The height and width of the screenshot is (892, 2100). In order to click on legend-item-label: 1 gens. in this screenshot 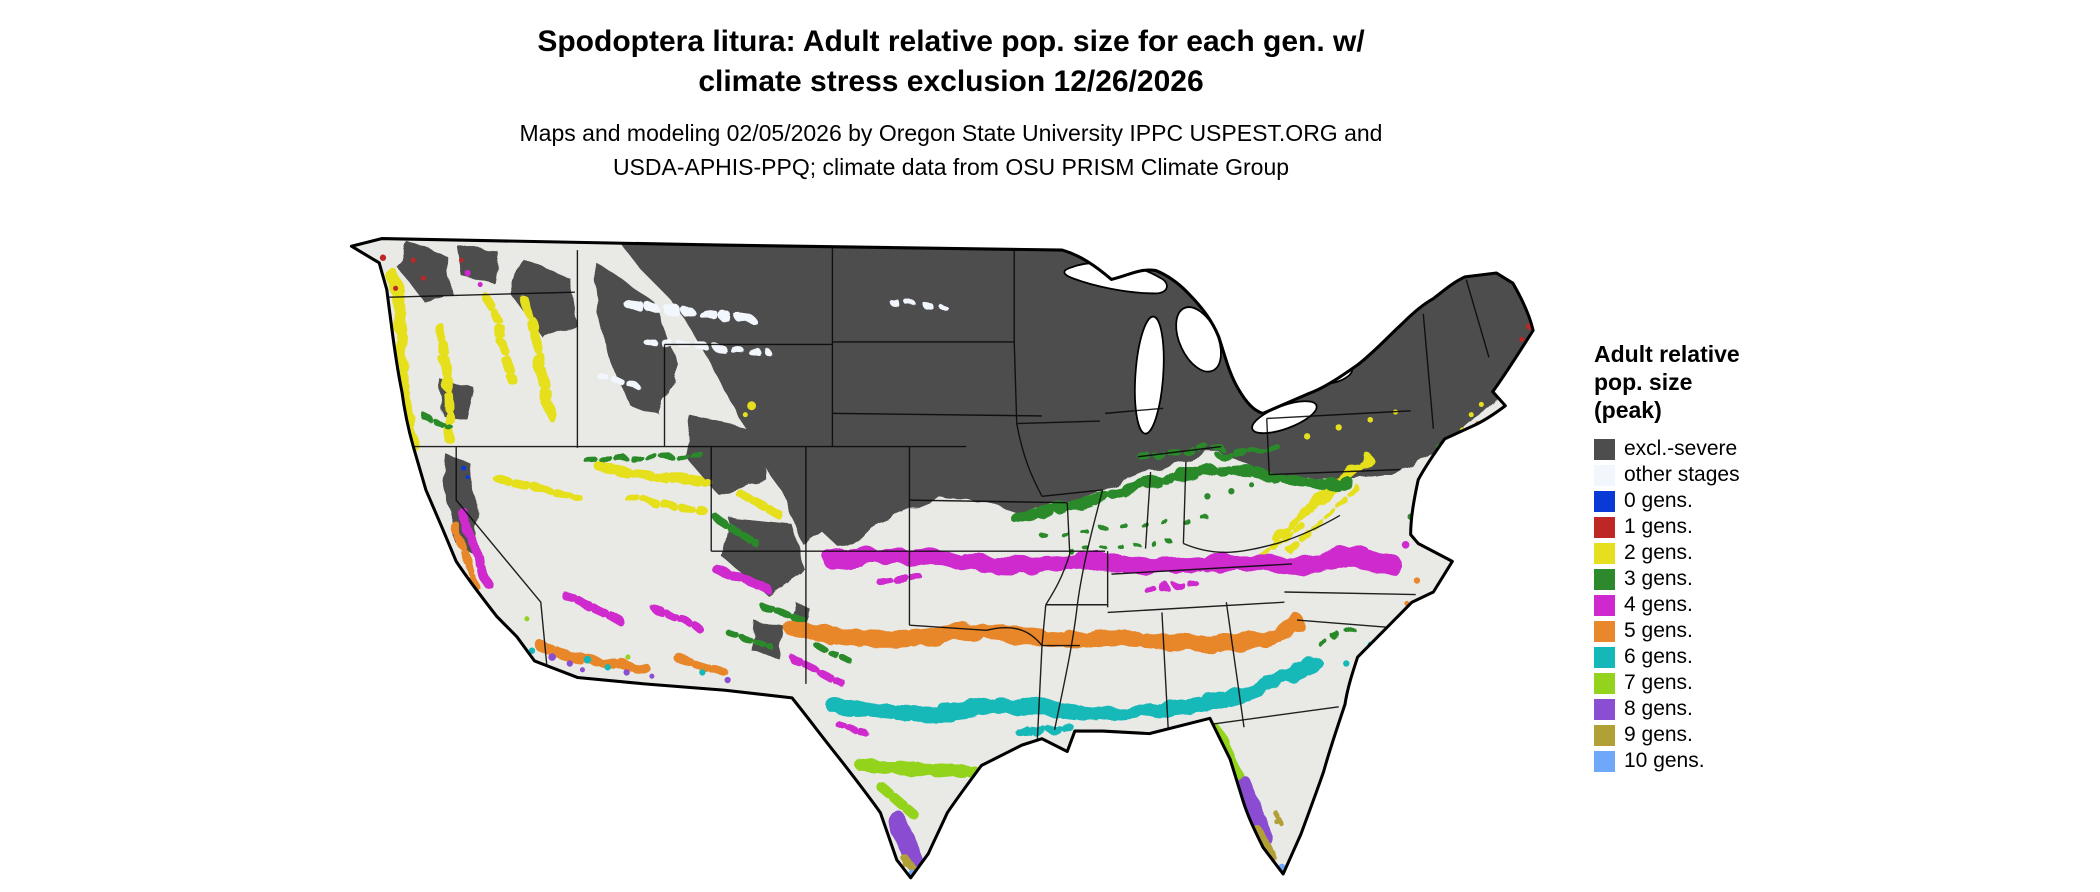, I will do `click(1658, 526)`.